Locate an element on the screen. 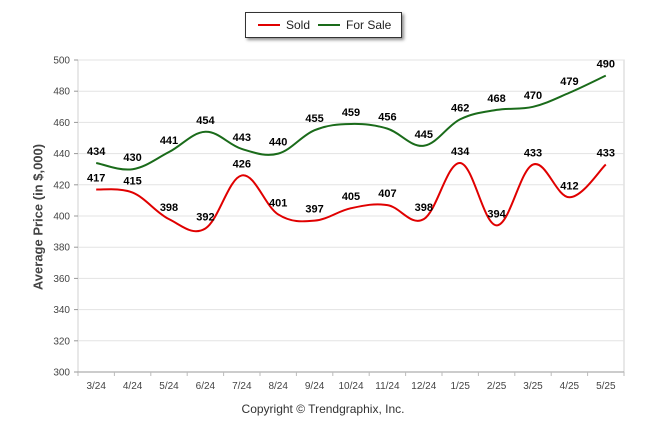 The width and height of the screenshot is (646, 434). data-label-sold: 407 is located at coordinates (387, 194).